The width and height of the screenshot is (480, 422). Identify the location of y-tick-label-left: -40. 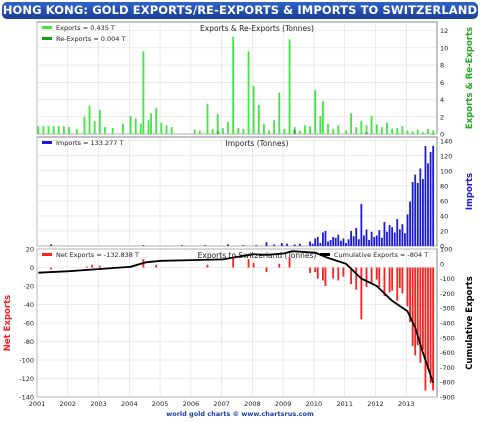
(28, 305).